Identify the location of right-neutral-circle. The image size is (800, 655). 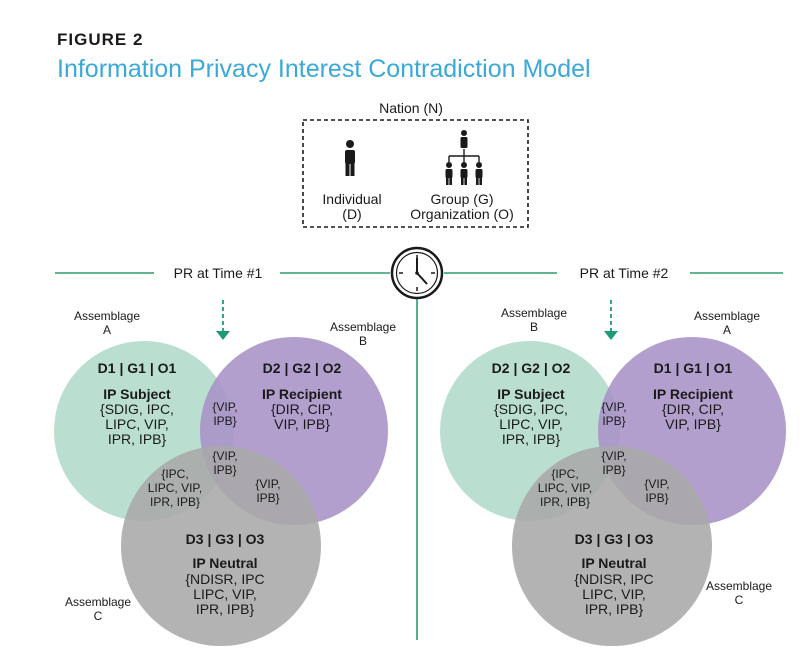
(612, 546).